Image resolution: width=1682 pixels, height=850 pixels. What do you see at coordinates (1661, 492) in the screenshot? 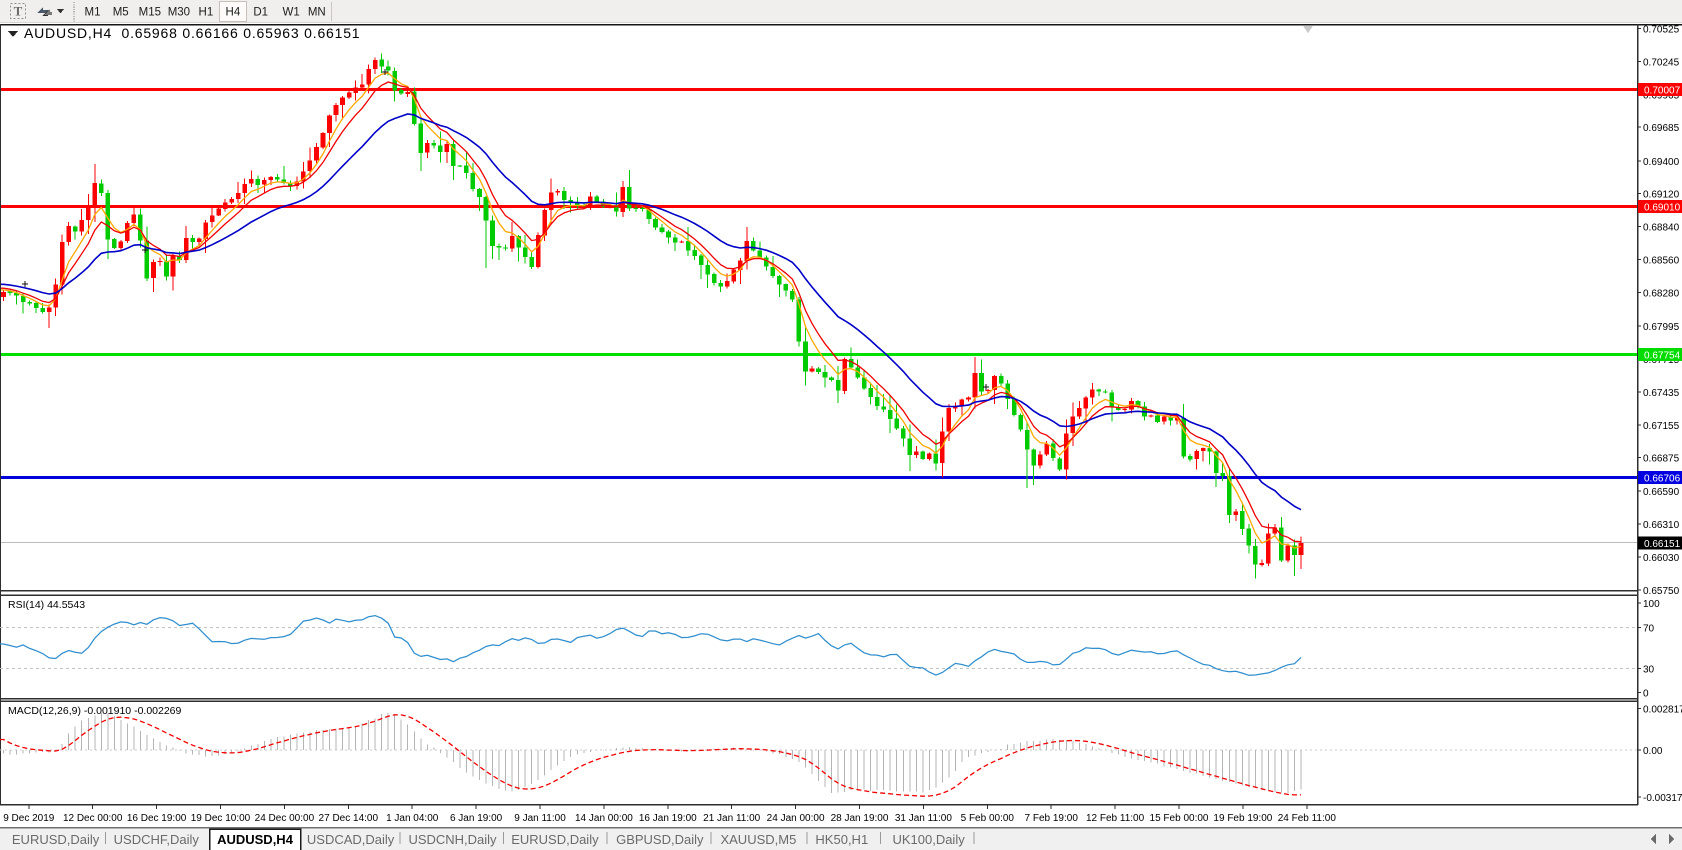
I see `svg-text: 0.66590` at bounding box center [1661, 492].